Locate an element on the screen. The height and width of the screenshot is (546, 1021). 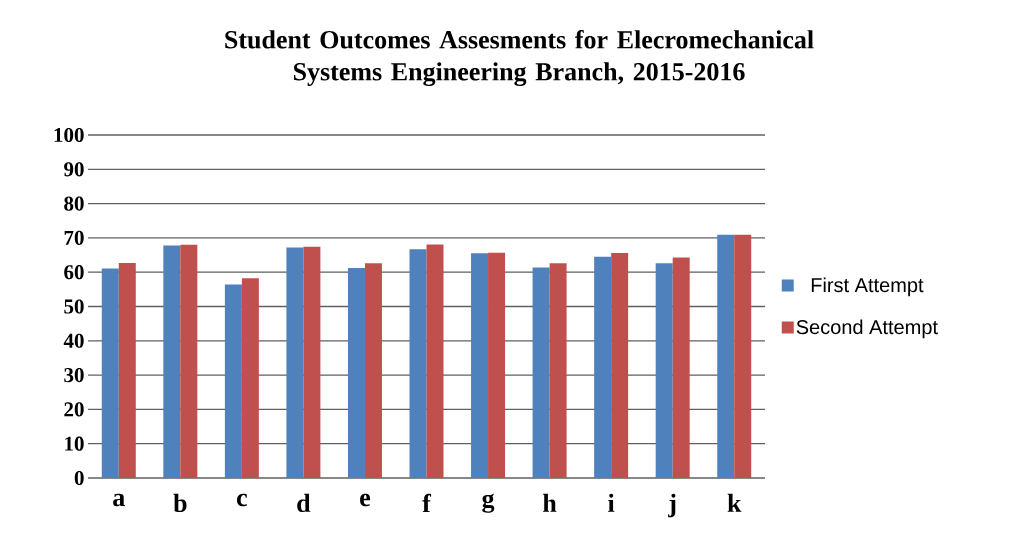
y-tick-label: 60 is located at coordinates (74, 272).